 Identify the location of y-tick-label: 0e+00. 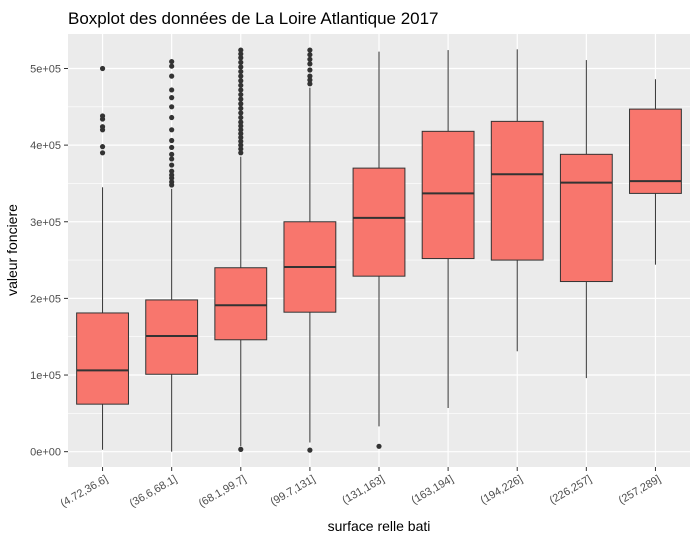
(45, 453).